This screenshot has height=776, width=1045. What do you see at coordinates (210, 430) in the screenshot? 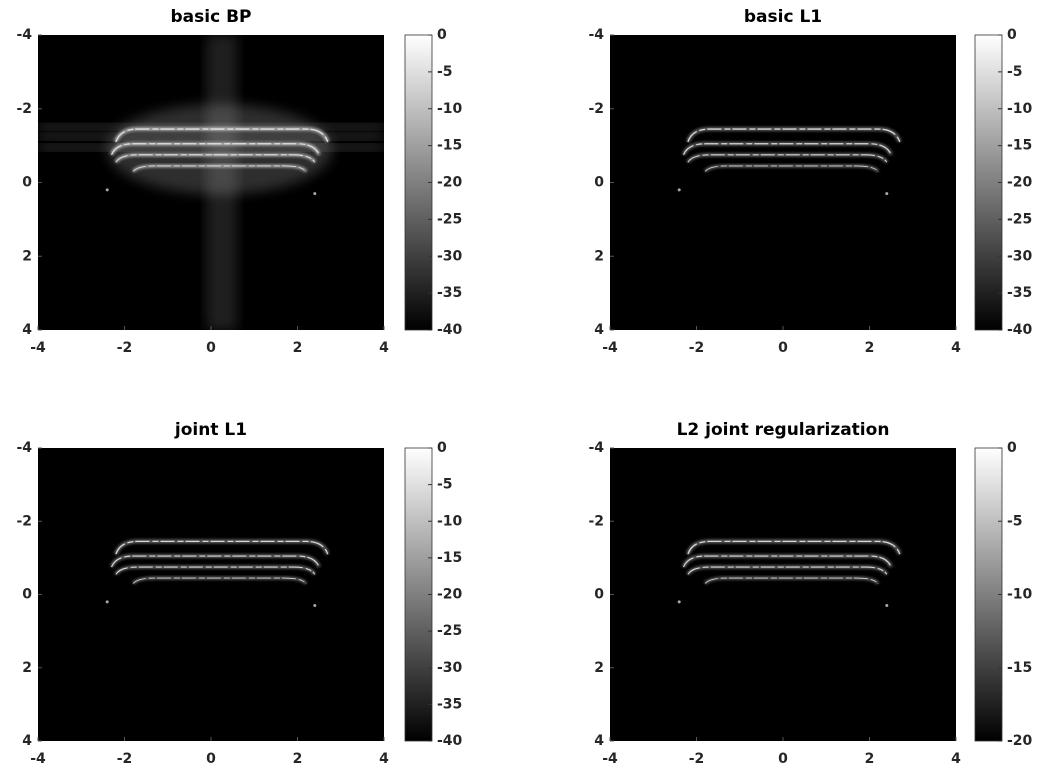
I see `panel-title: joint L1` at bounding box center [210, 430].